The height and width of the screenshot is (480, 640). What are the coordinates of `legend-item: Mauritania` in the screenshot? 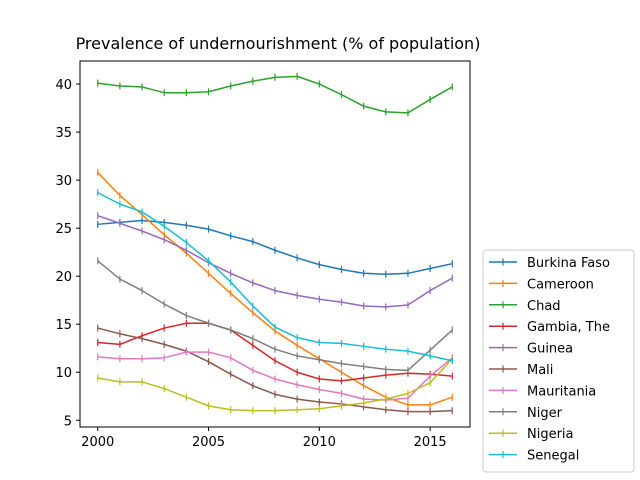 It's located at (542, 391).